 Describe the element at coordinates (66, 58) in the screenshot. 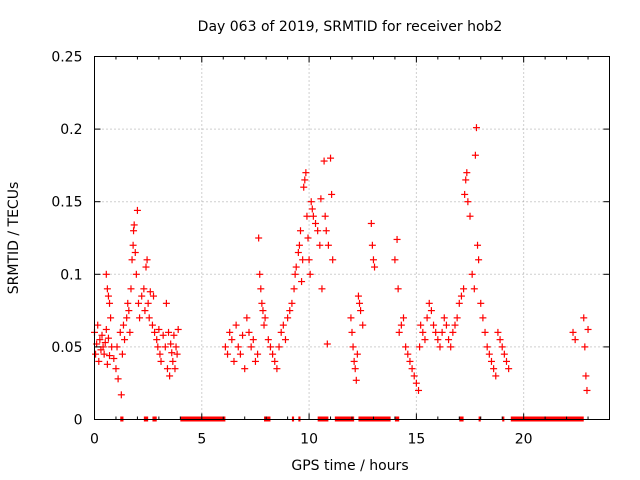

I see `y-tick-label: 0.25` at that location.